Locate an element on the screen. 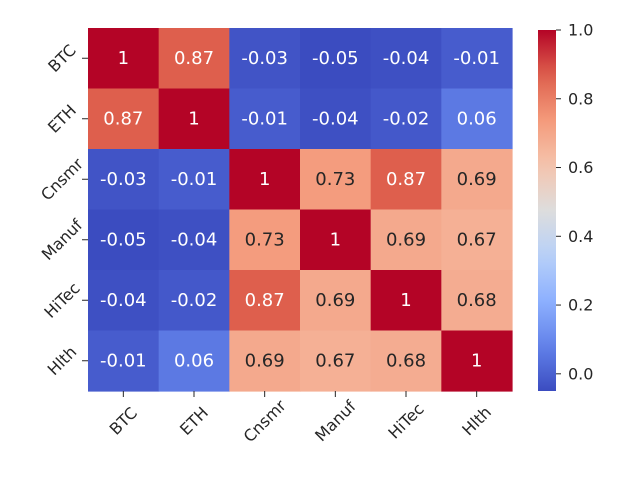 This screenshot has height=480, width=640. colorbar: 0.0 0.2 0.4 0.6 0.8 1.0 is located at coordinates (565, 206).